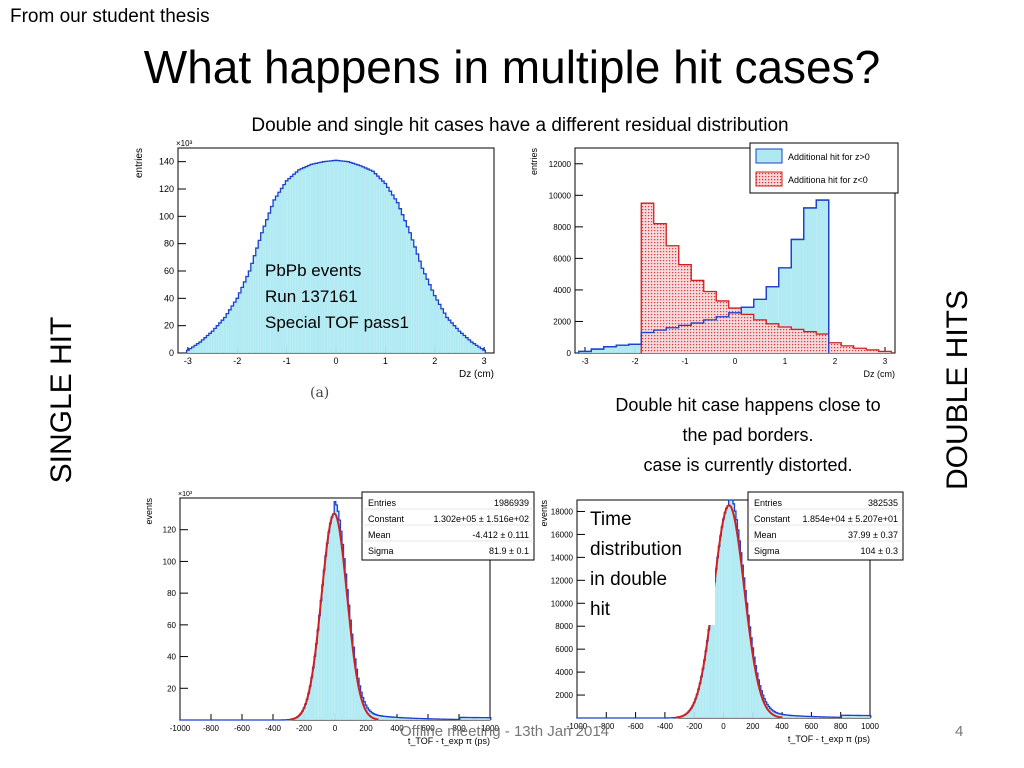 This screenshot has height=768, width=1024. Describe the element at coordinates (769, 156) in the screenshot. I see `legend-swatch-z-pos` at that location.